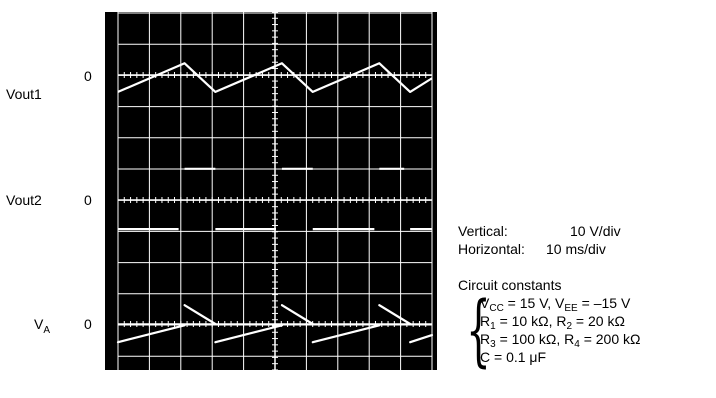 This screenshot has width=716, height=398. I want to click on vcc-symbol: V, so click(485, 303).